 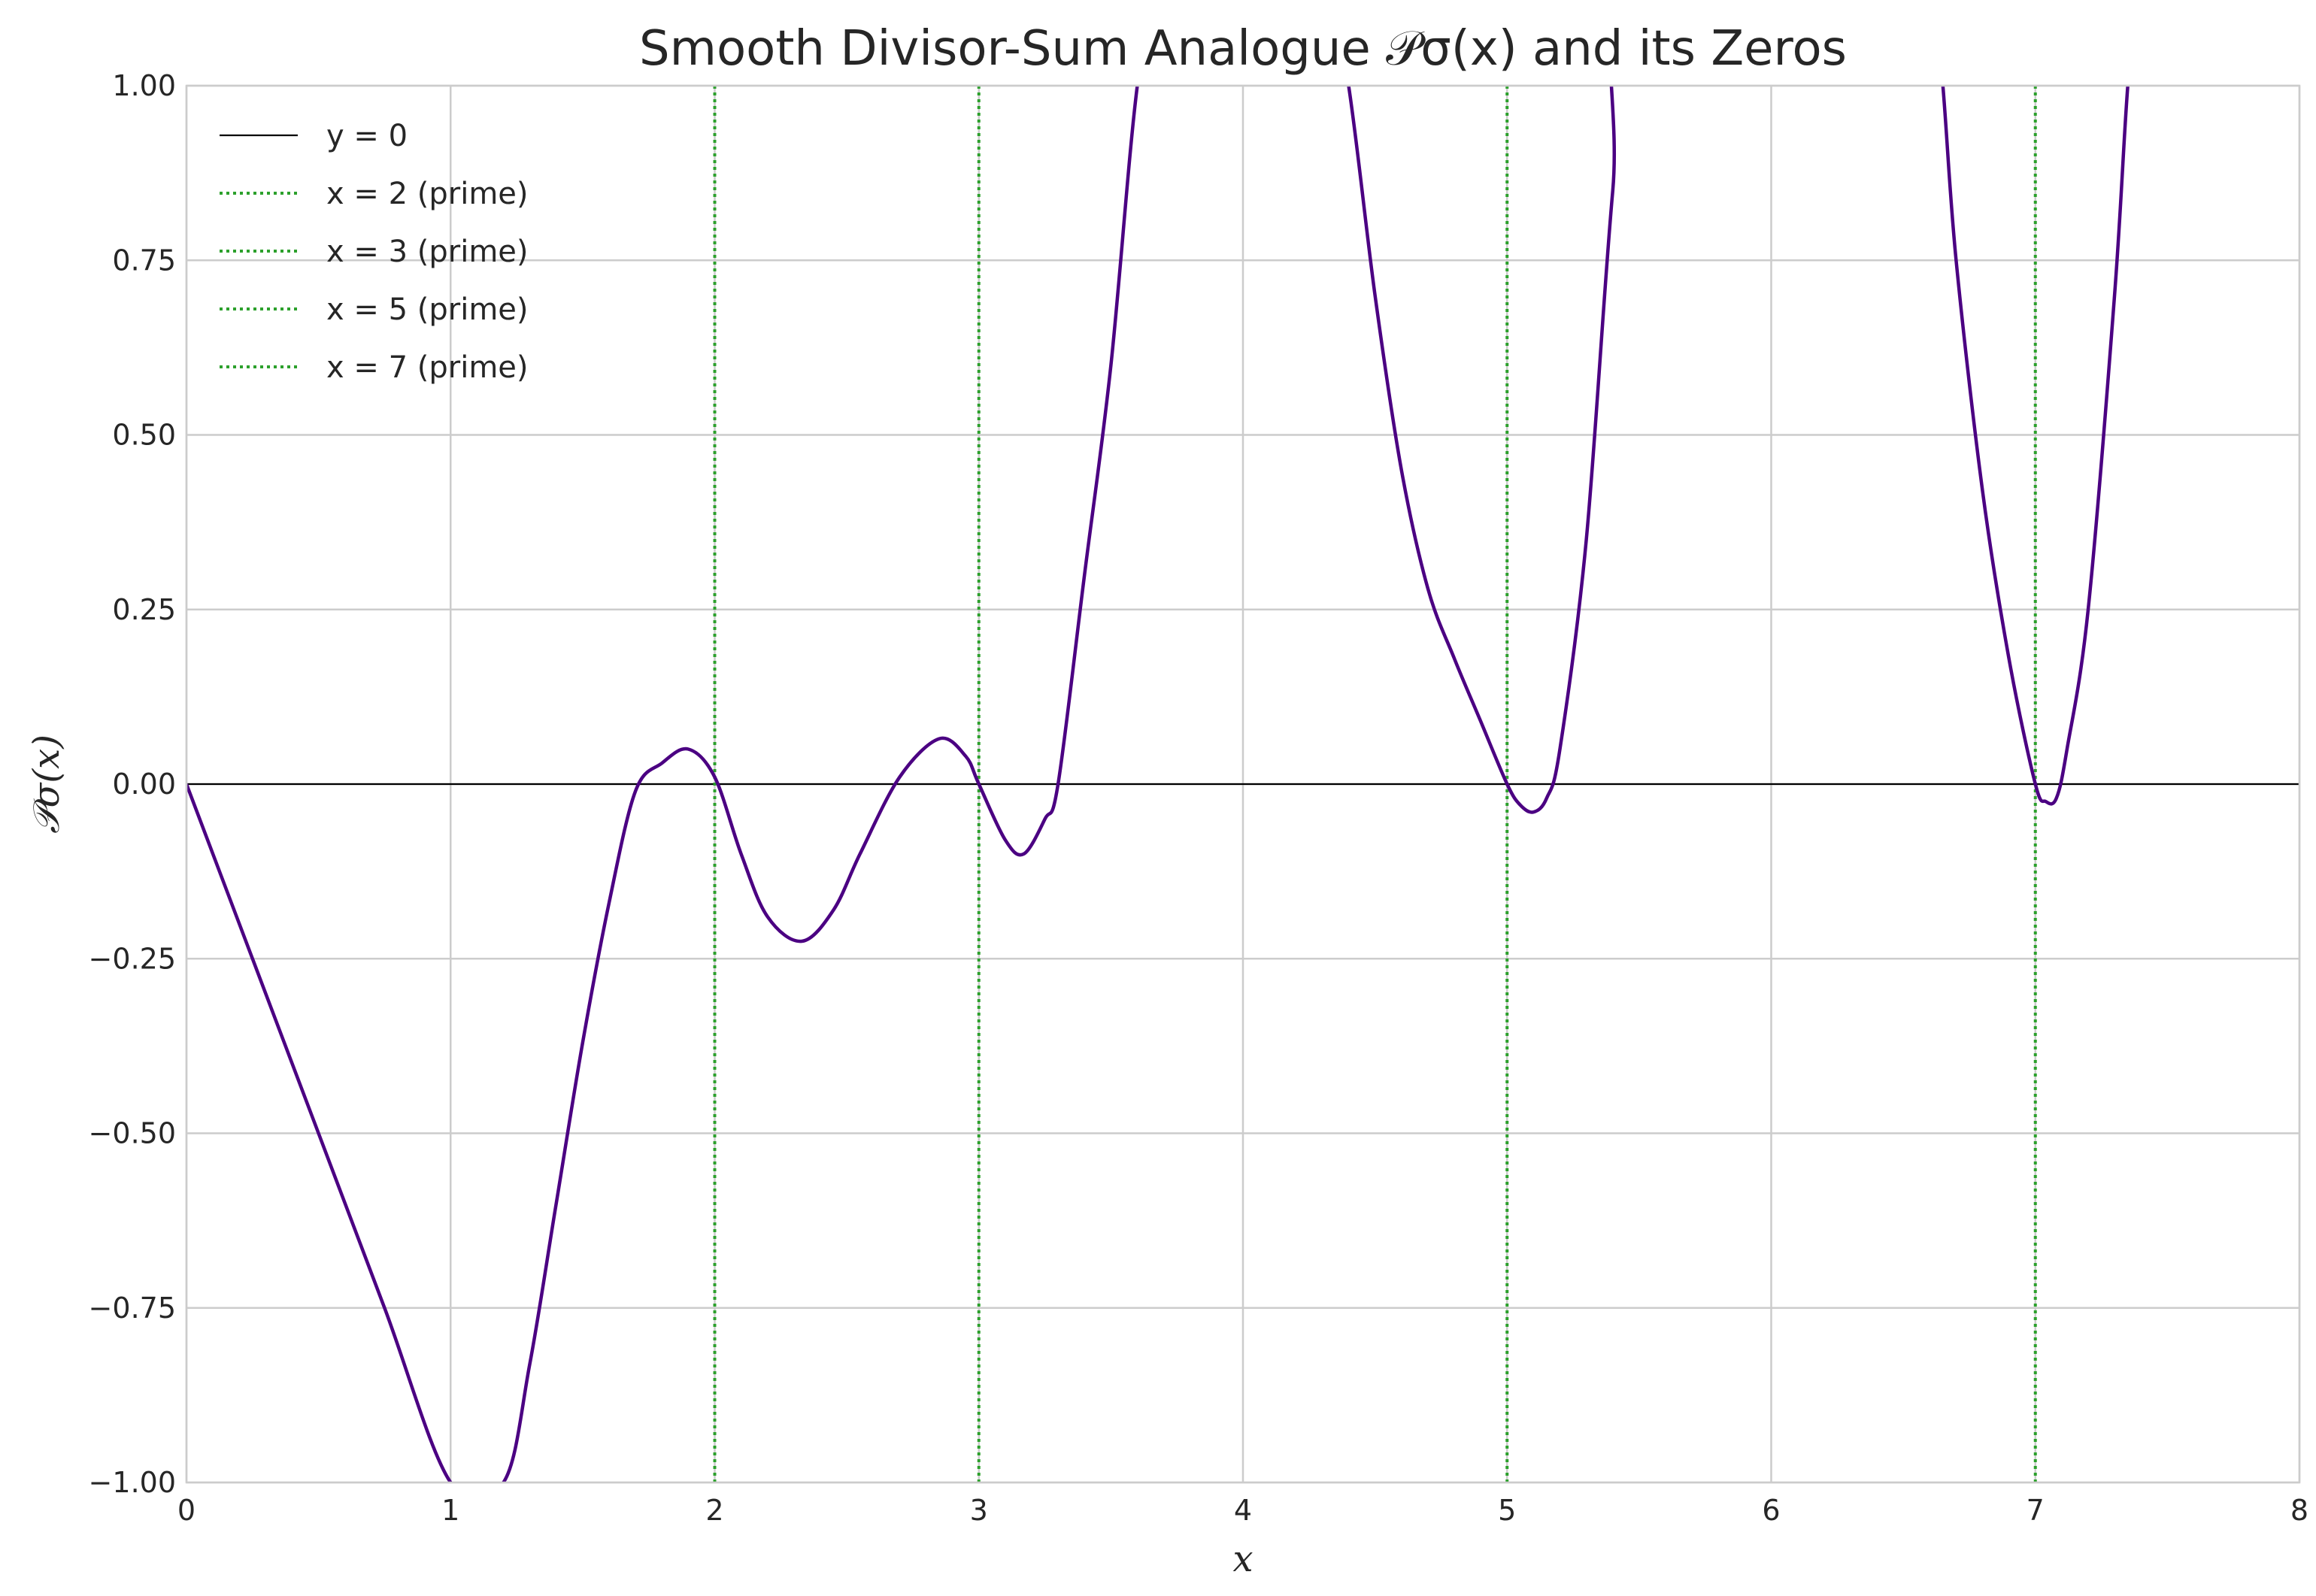 I want to click on x-tick-label: 6, so click(x=1771, y=1510).